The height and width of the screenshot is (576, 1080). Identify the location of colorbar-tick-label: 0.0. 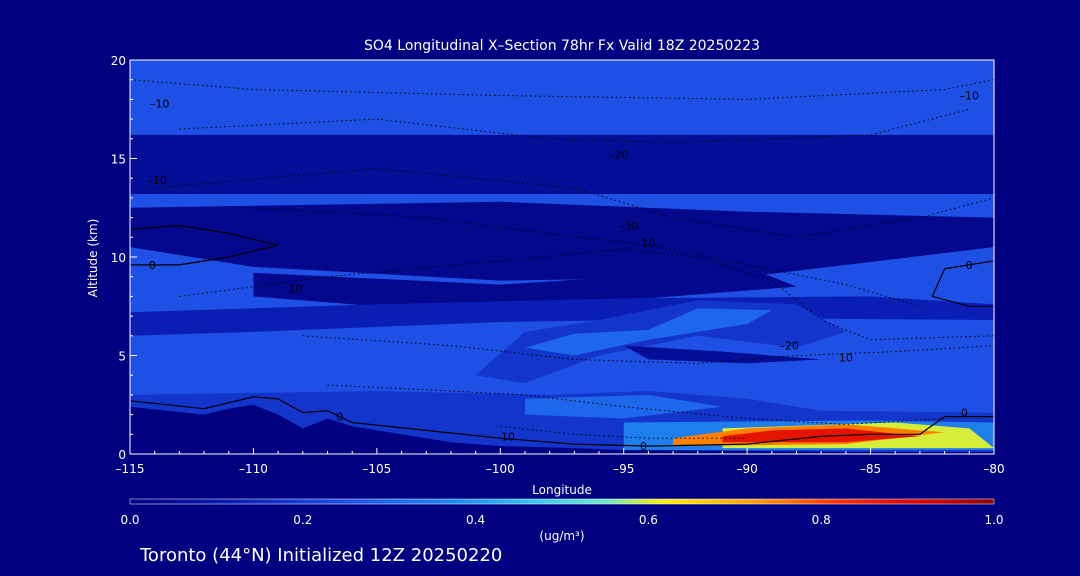
(129, 520).